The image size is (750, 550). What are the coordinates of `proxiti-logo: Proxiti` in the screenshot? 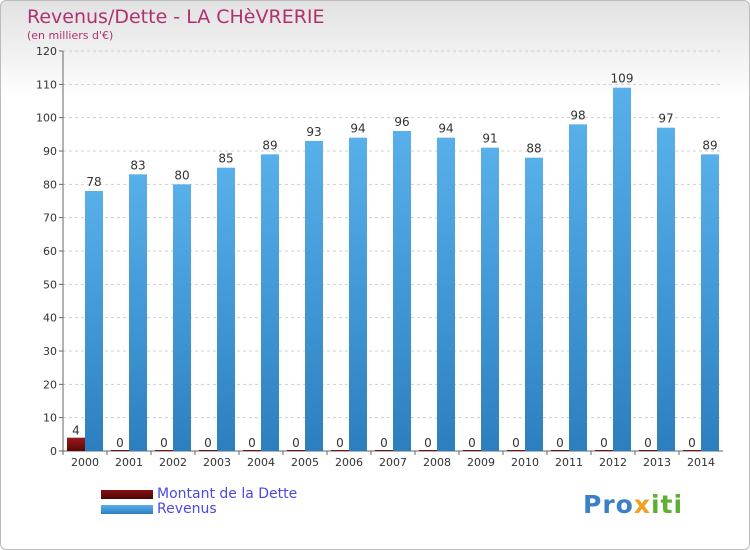 It's located at (633, 504).